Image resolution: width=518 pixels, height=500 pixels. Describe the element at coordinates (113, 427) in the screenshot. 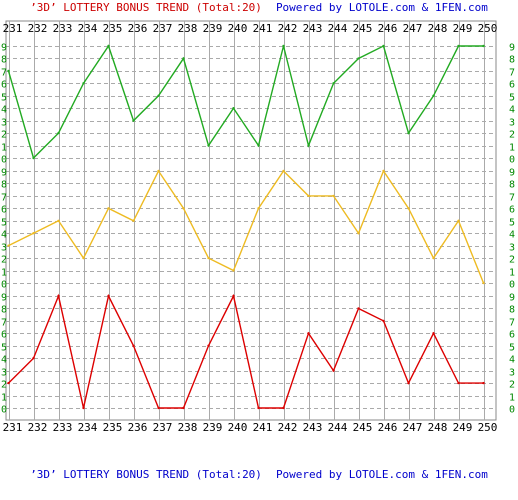

I see `x-tick-label-bottom: 235` at that location.